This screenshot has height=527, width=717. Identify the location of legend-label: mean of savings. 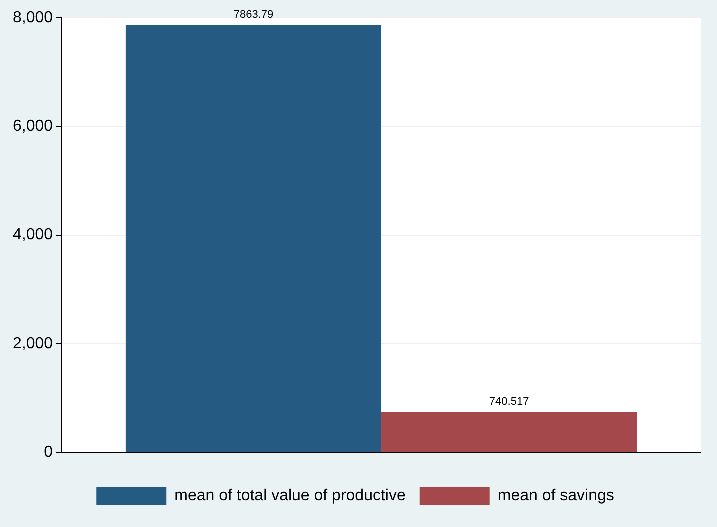
(556, 495).